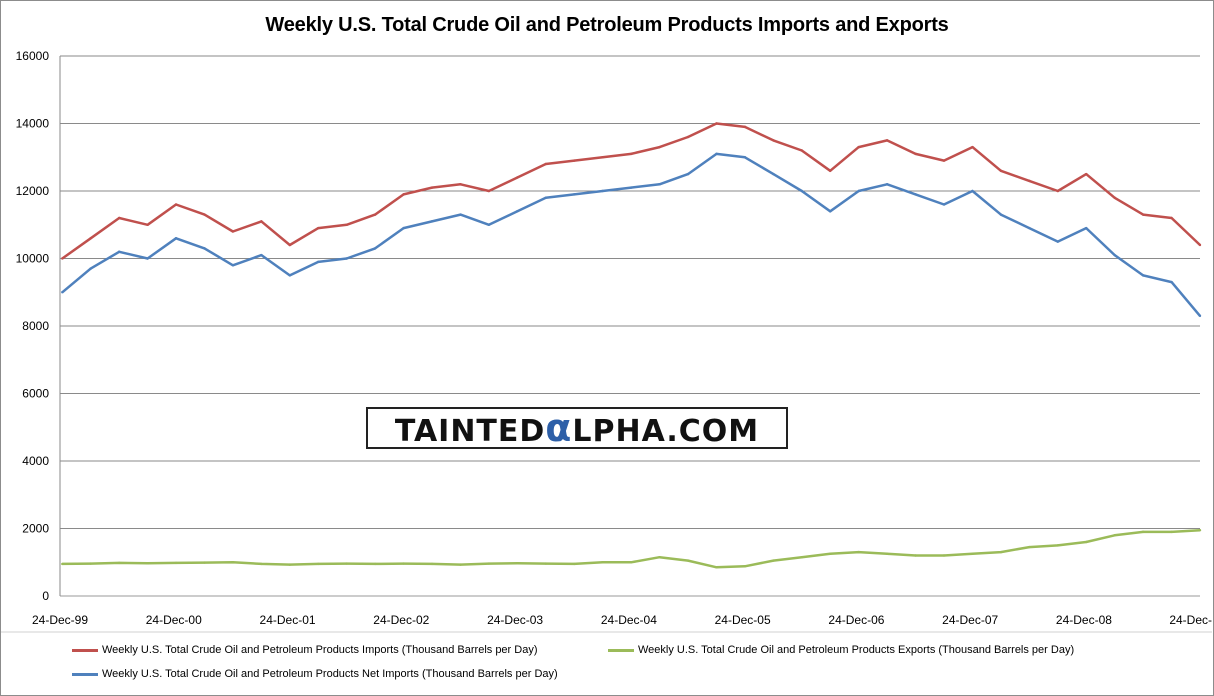 Image resolution: width=1214 pixels, height=696 pixels. Describe the element at coordinates (621, 650) in the screenshot. I see `legend-swatch-exports` at that location.